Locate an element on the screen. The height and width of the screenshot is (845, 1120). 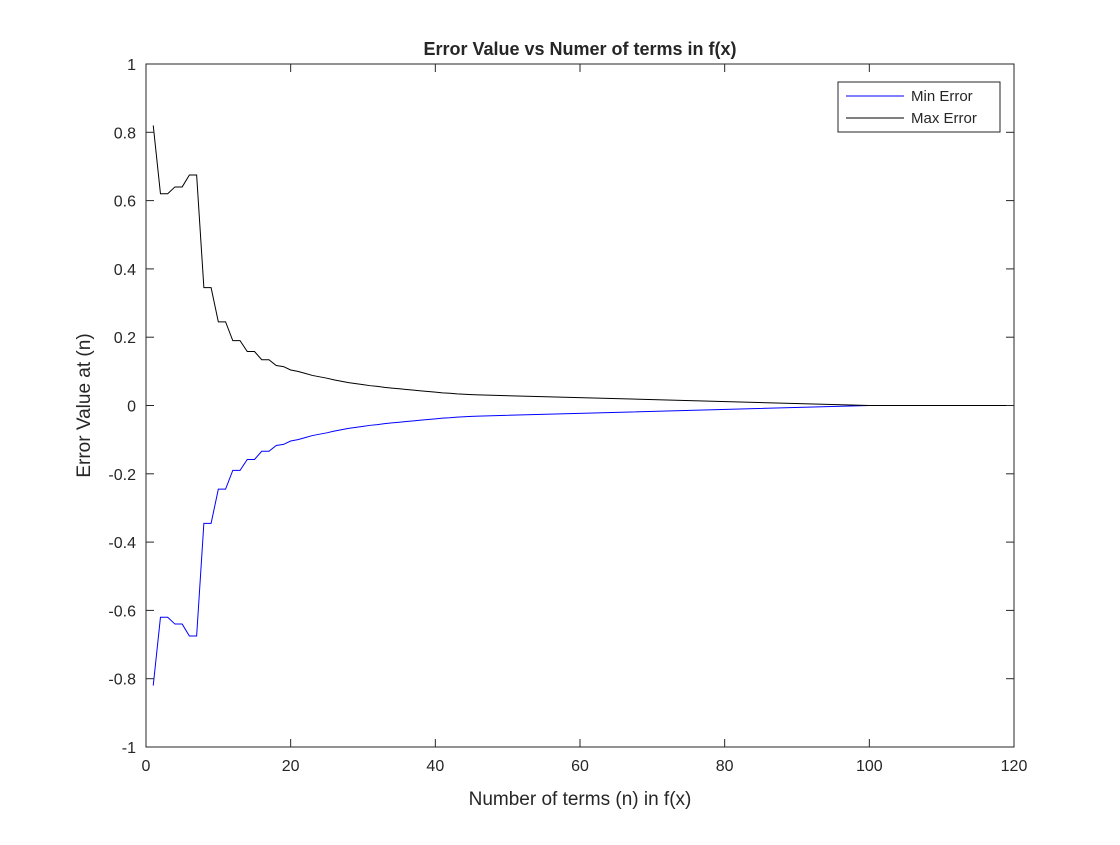
legend: Min Error Max Error is located at coordinates (919, 107).